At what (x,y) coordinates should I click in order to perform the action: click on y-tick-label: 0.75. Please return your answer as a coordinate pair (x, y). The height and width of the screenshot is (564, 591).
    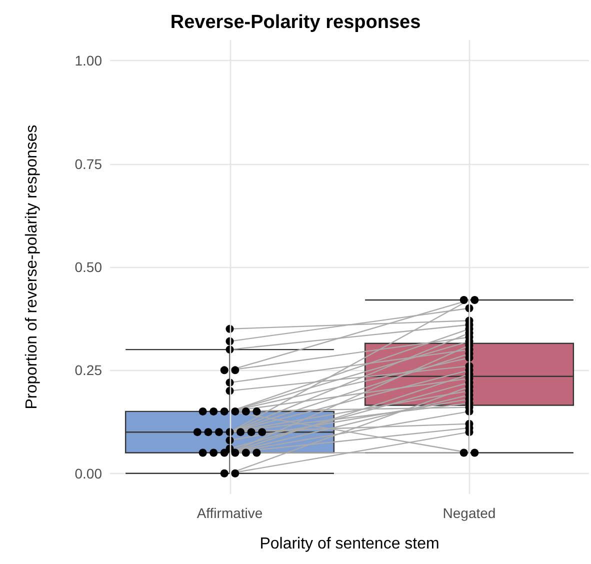
    Looking at the image, I should click on (88, 164).